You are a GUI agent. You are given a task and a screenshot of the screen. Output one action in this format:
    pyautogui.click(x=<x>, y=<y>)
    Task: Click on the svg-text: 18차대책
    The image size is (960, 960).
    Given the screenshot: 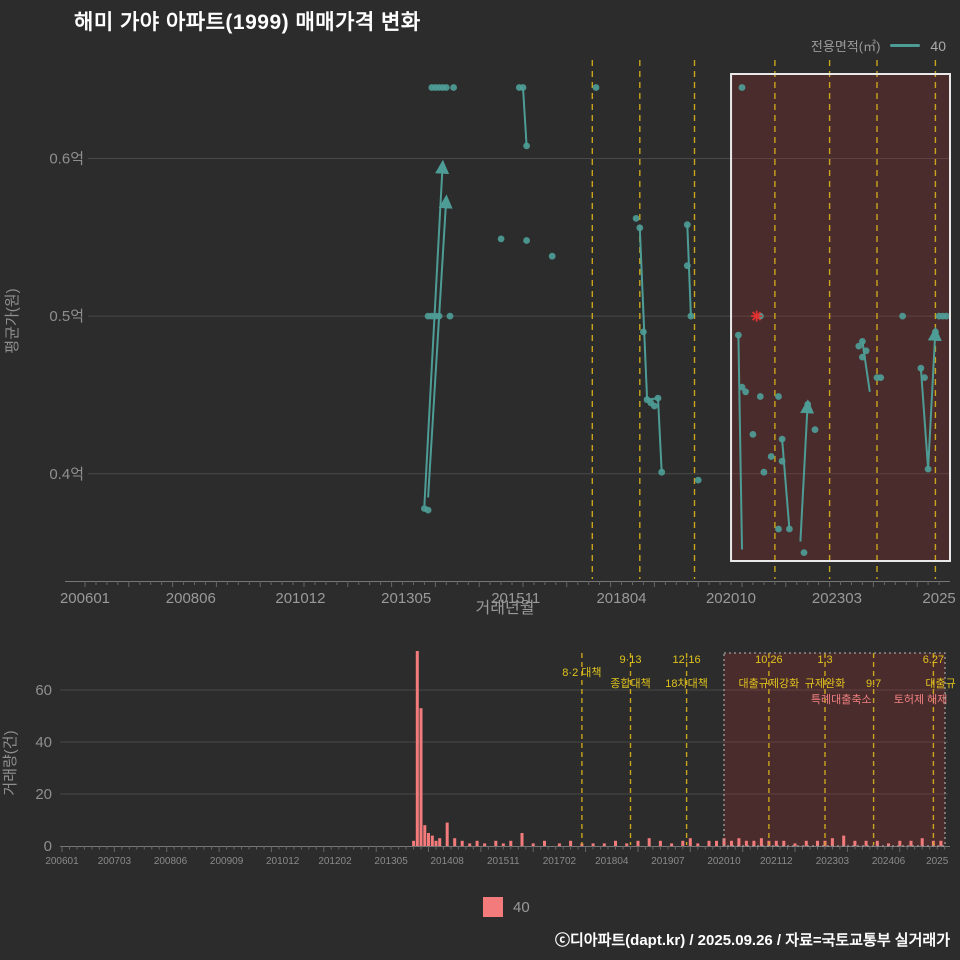 What is the action you would take?
    pyautogui.click(x=686, y=683)
    